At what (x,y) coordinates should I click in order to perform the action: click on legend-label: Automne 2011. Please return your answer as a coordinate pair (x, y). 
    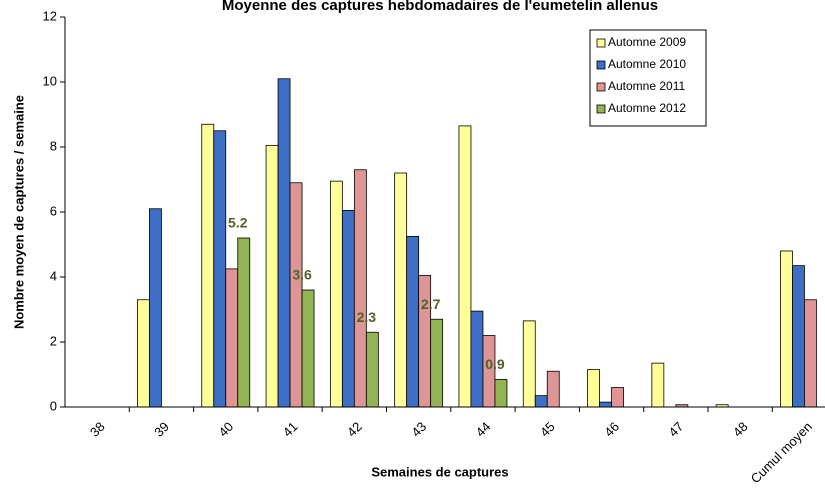
    Looking at the image, I should click on (646, 86).